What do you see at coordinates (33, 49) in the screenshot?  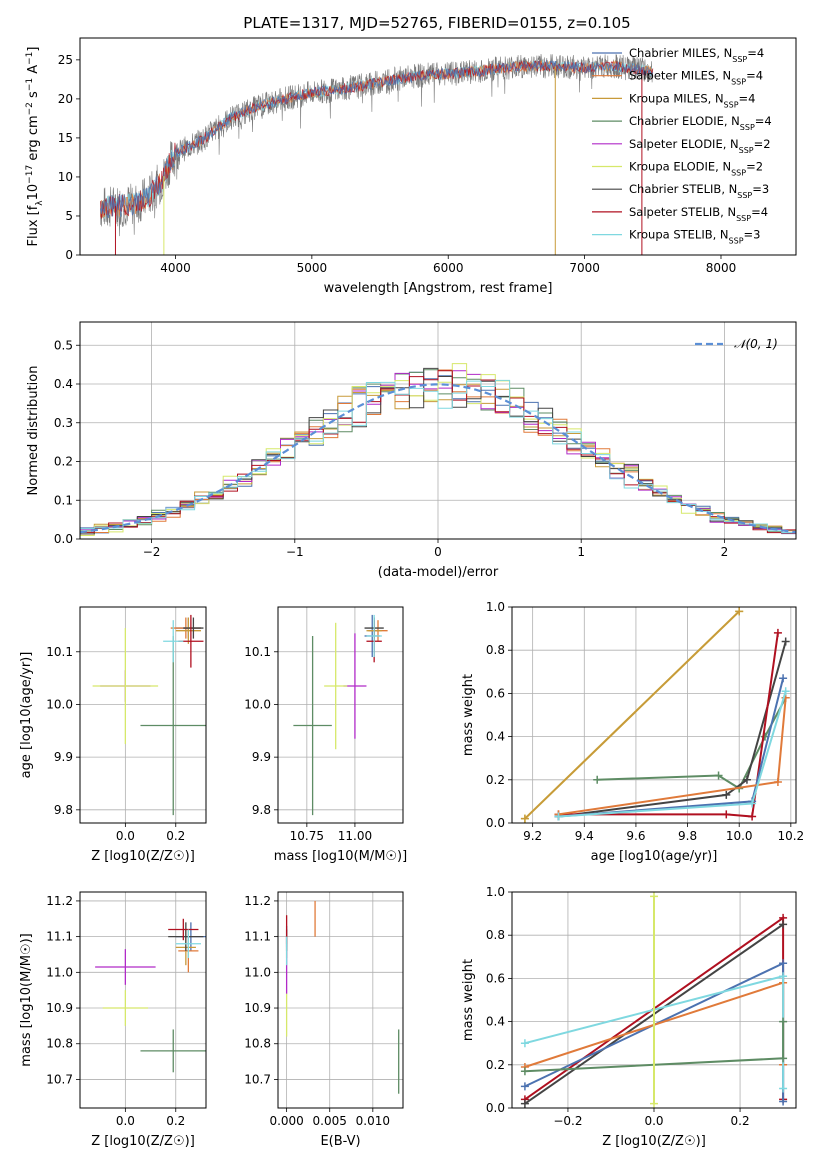 I see `y-axis-label-part: ]` at bounding box center [33, 49].